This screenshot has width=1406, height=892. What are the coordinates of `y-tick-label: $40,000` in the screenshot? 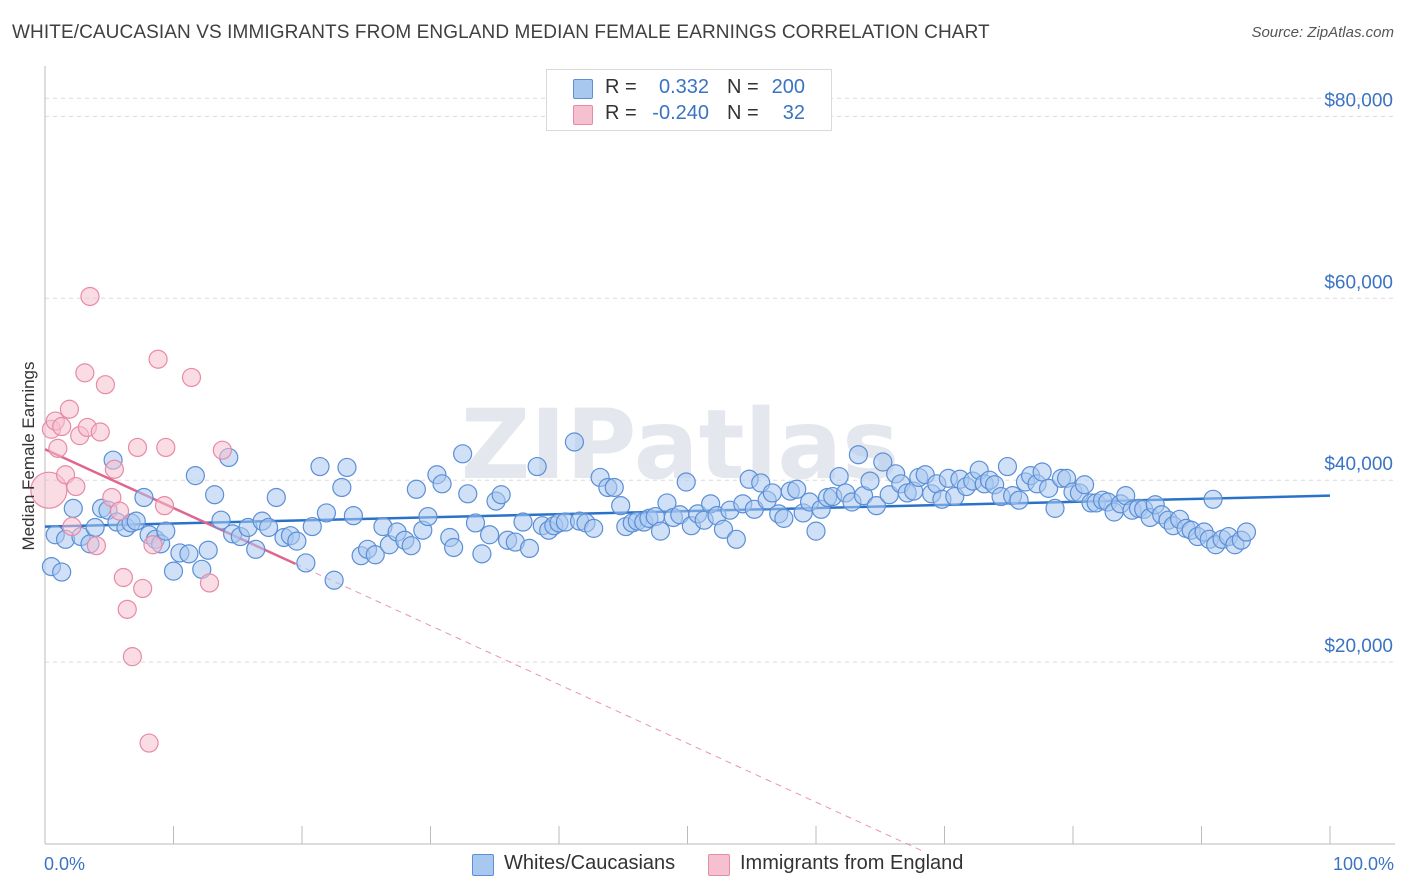 It's located at (1358, 464).